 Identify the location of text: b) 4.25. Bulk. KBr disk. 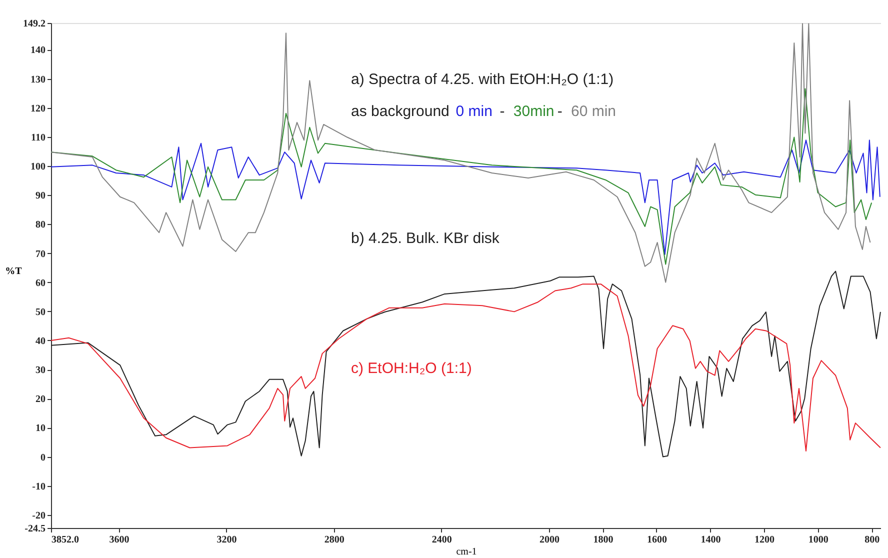
(425, 238).